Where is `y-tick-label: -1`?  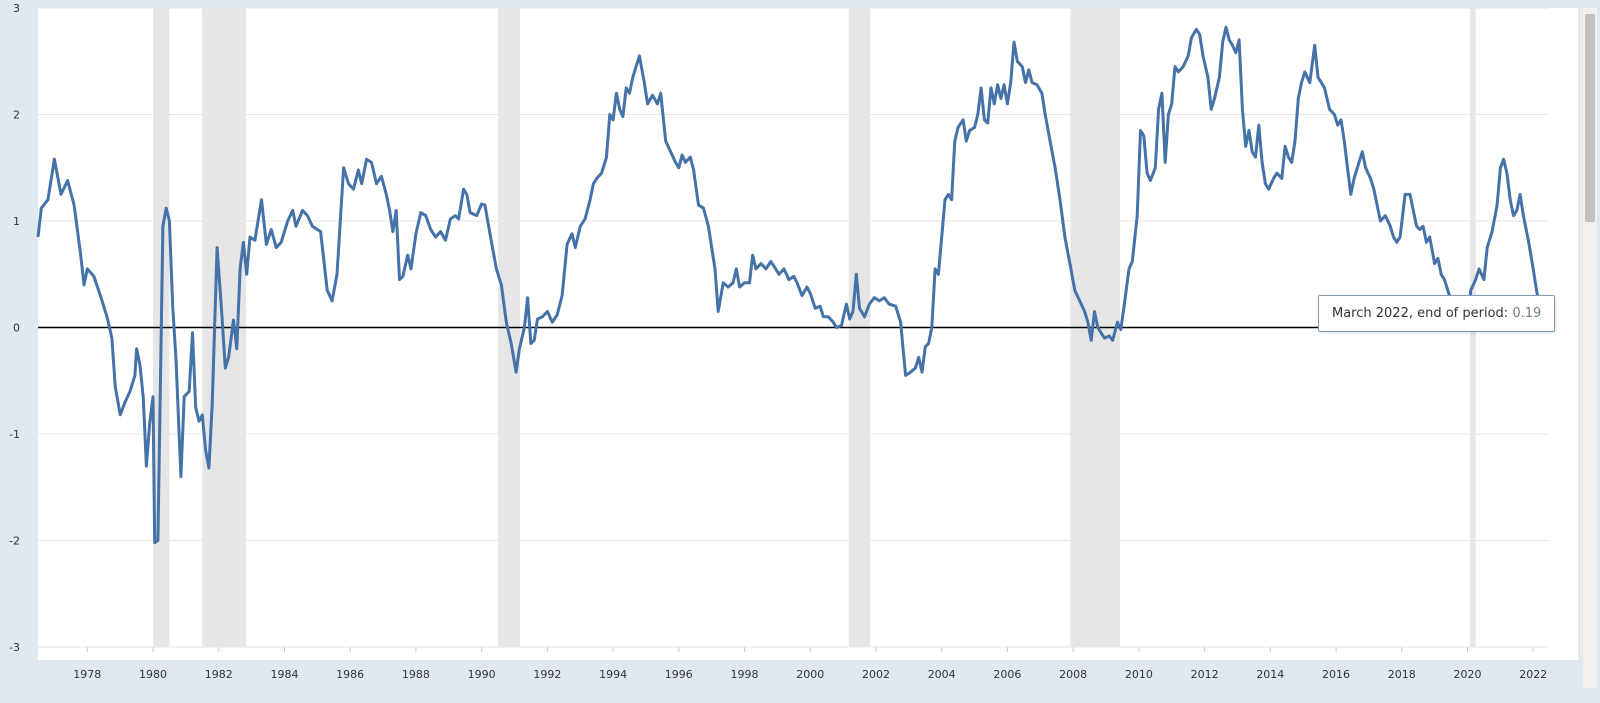
y-tick-label: -1 is located at coordinates (14, 434).